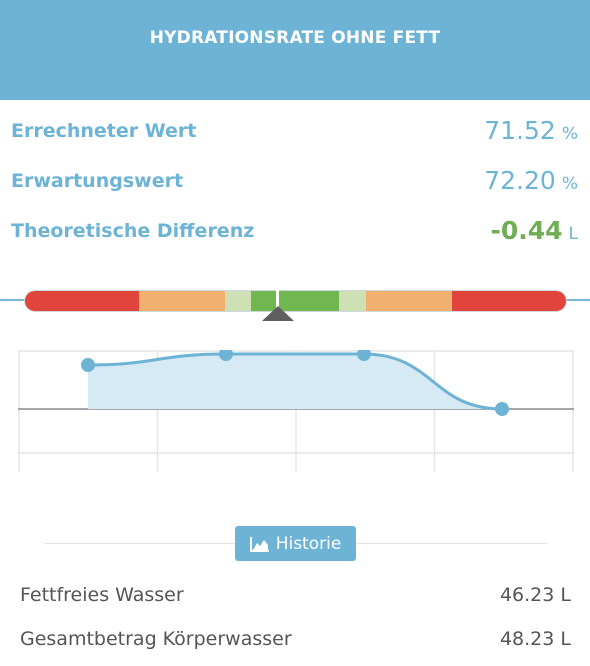 This screenshot has height=666, width=590. I want to click on info-label: Gesamtbetrag Körperwasser, so click(156, 639).